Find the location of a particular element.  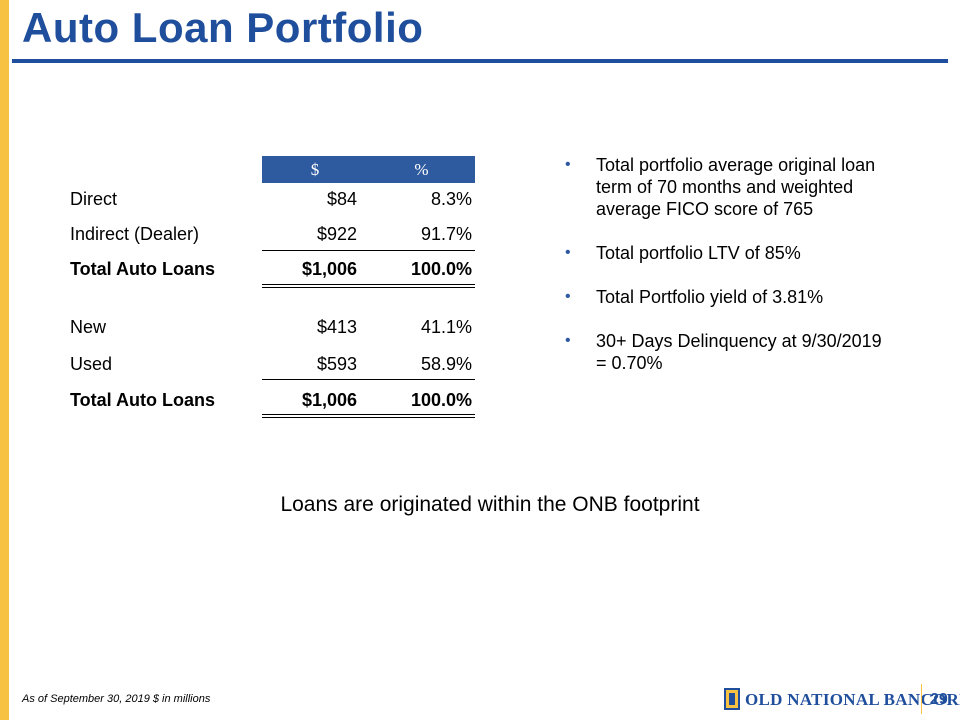

row-percent: 41.1% is located at coordinates (446, 327).